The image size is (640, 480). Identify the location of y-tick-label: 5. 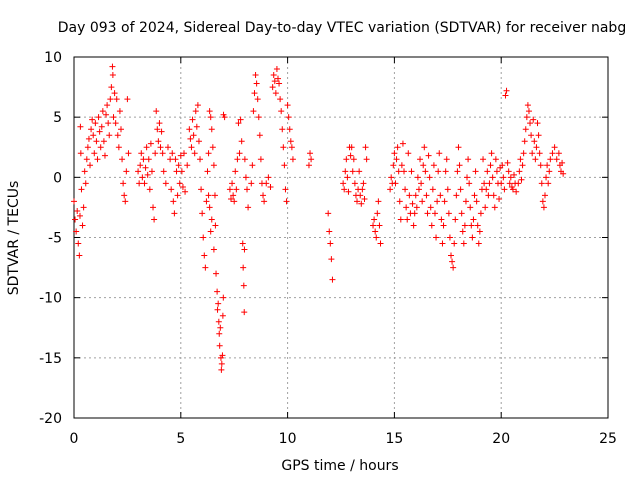
(57, 118).